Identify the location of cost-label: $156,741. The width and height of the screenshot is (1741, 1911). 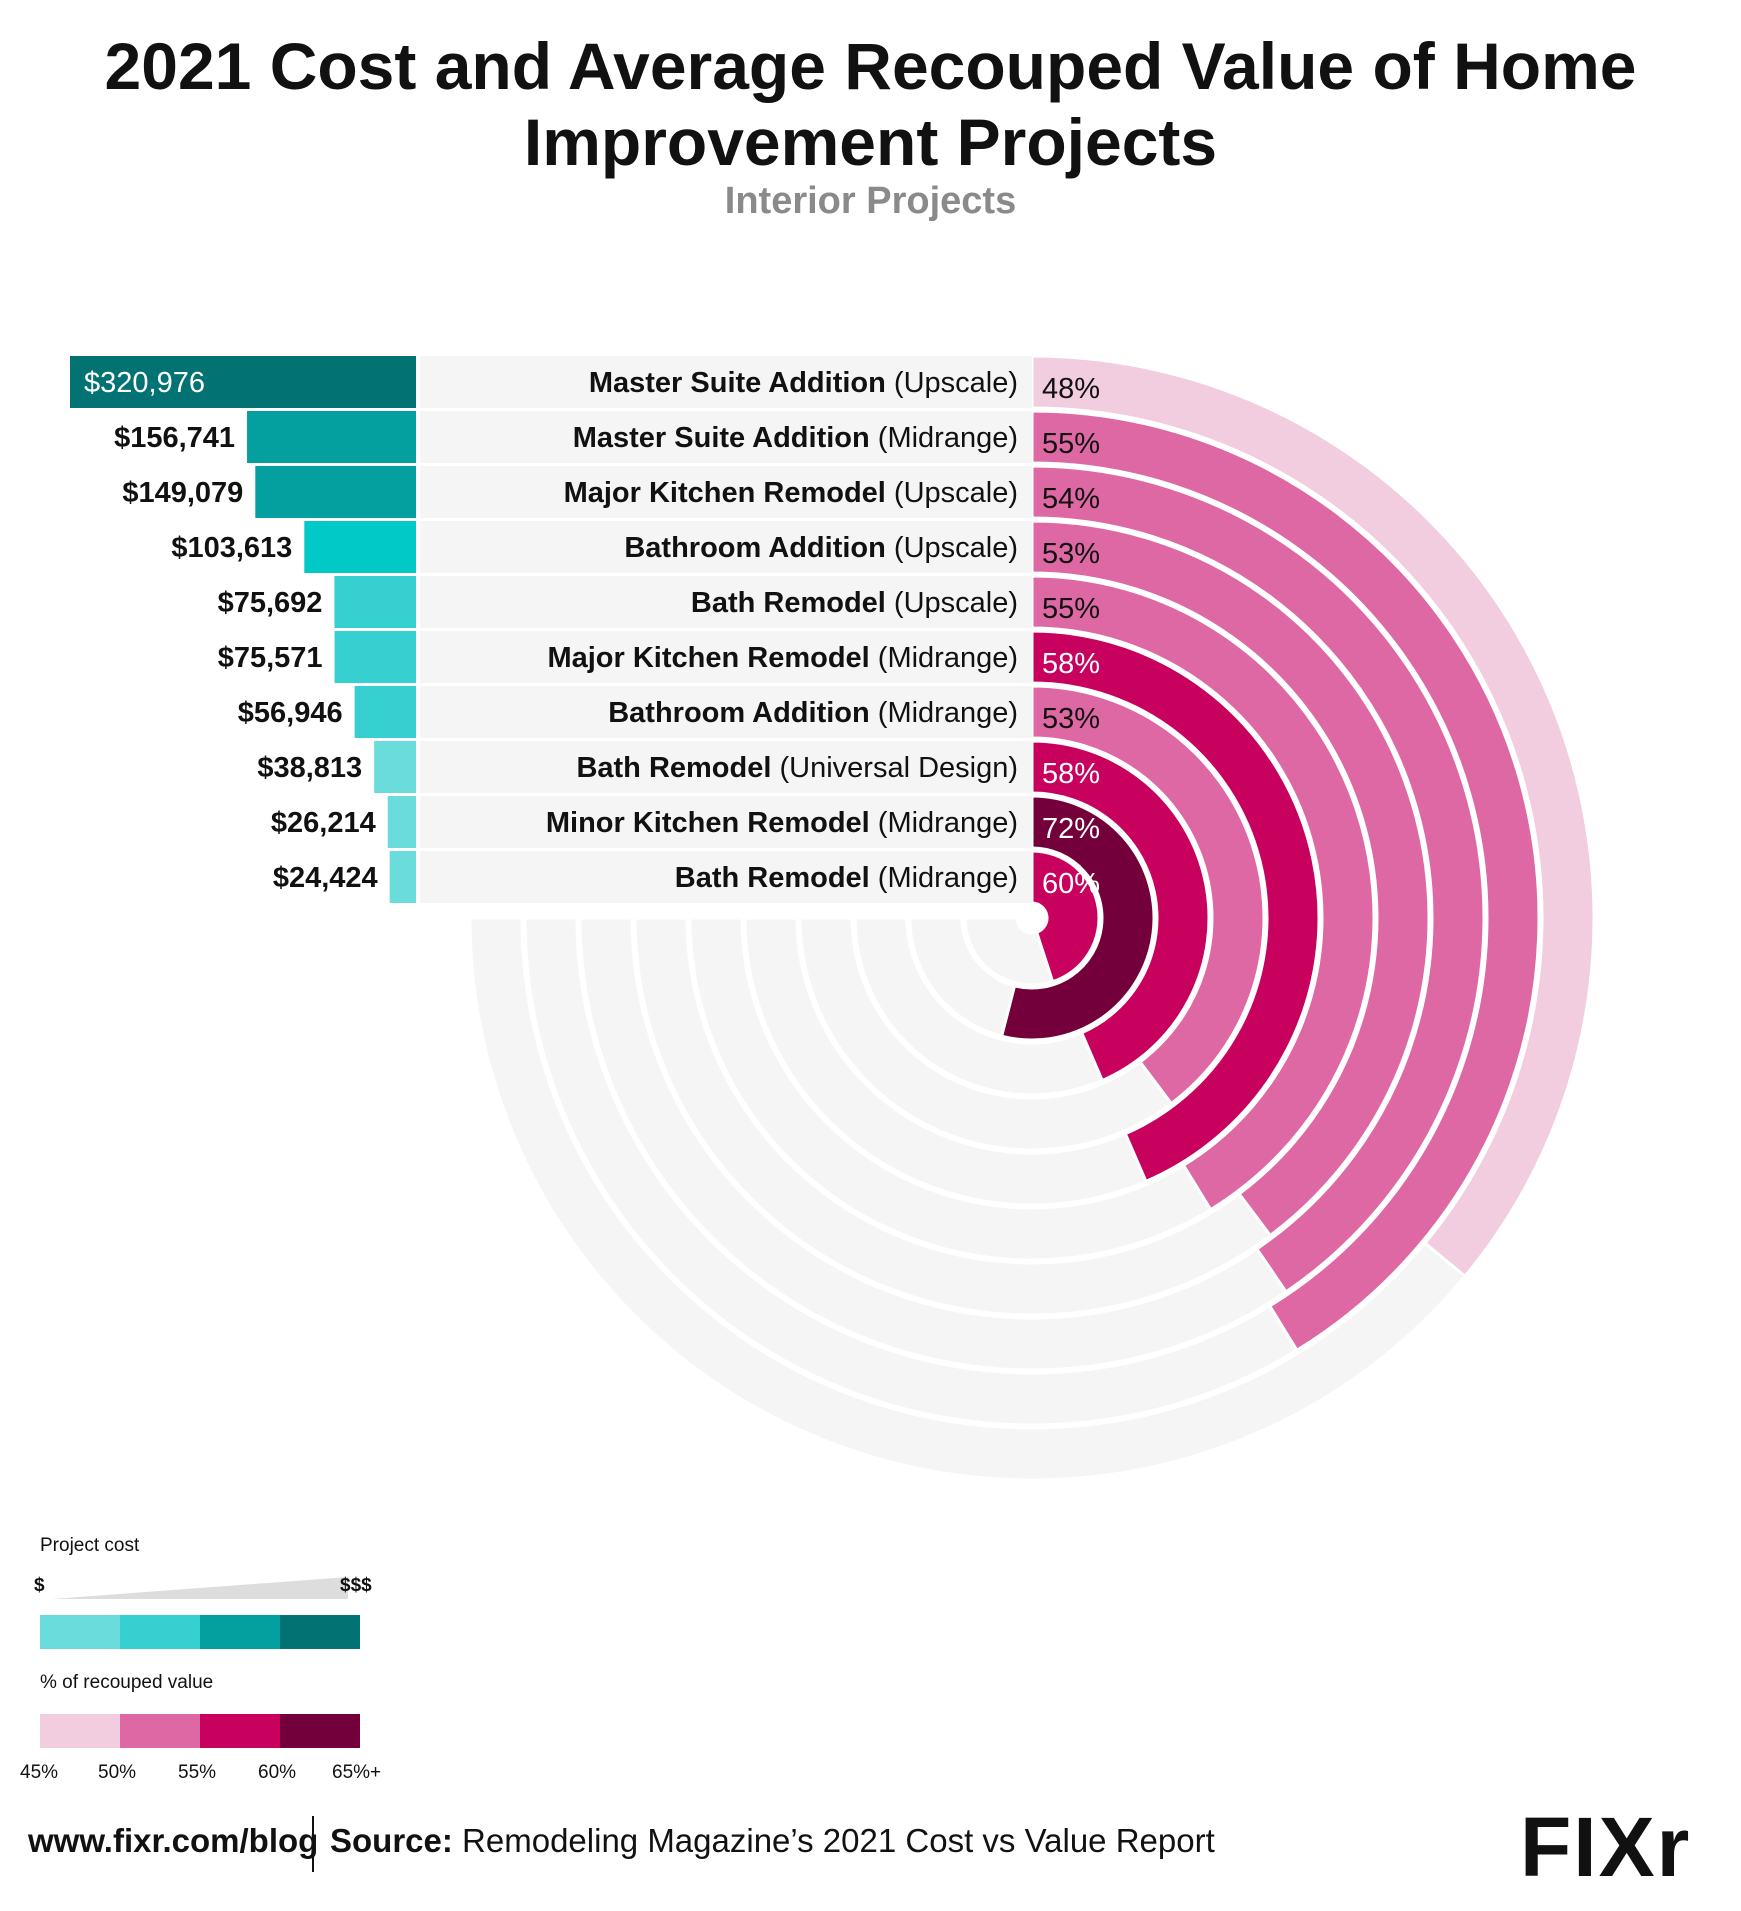
(174, 438).